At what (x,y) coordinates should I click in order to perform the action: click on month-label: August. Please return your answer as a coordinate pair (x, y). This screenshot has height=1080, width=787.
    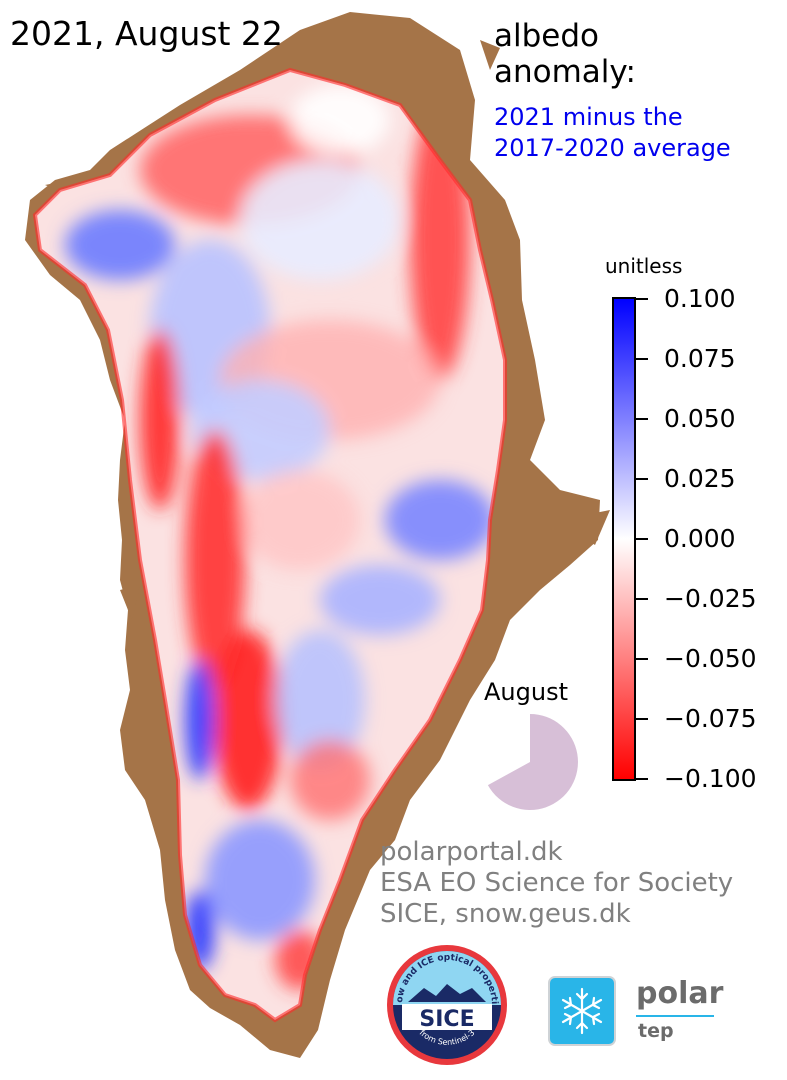
    Looking at the image, I should click on (526, 692).